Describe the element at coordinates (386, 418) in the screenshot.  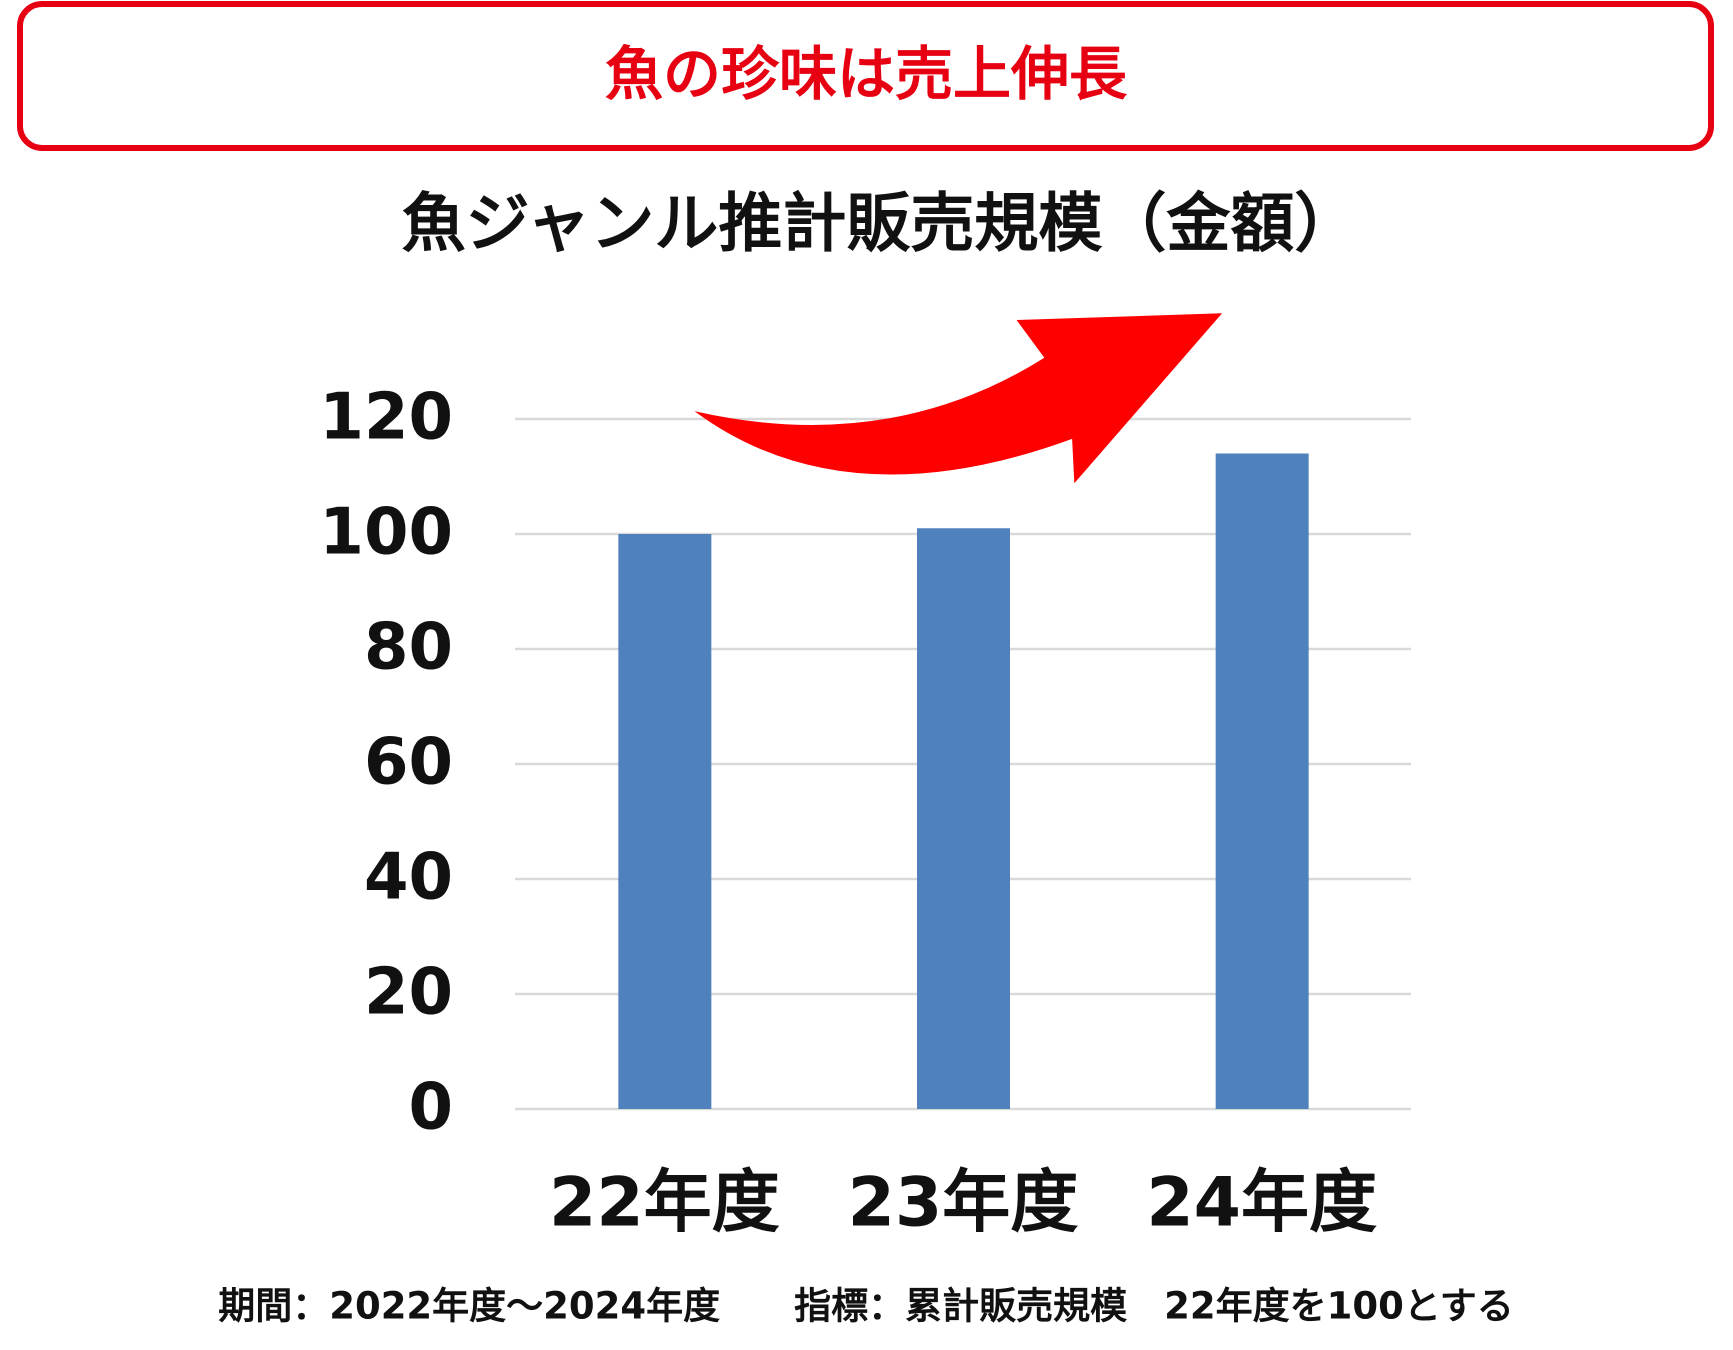
I see `y-tick-label: 120` at that location.